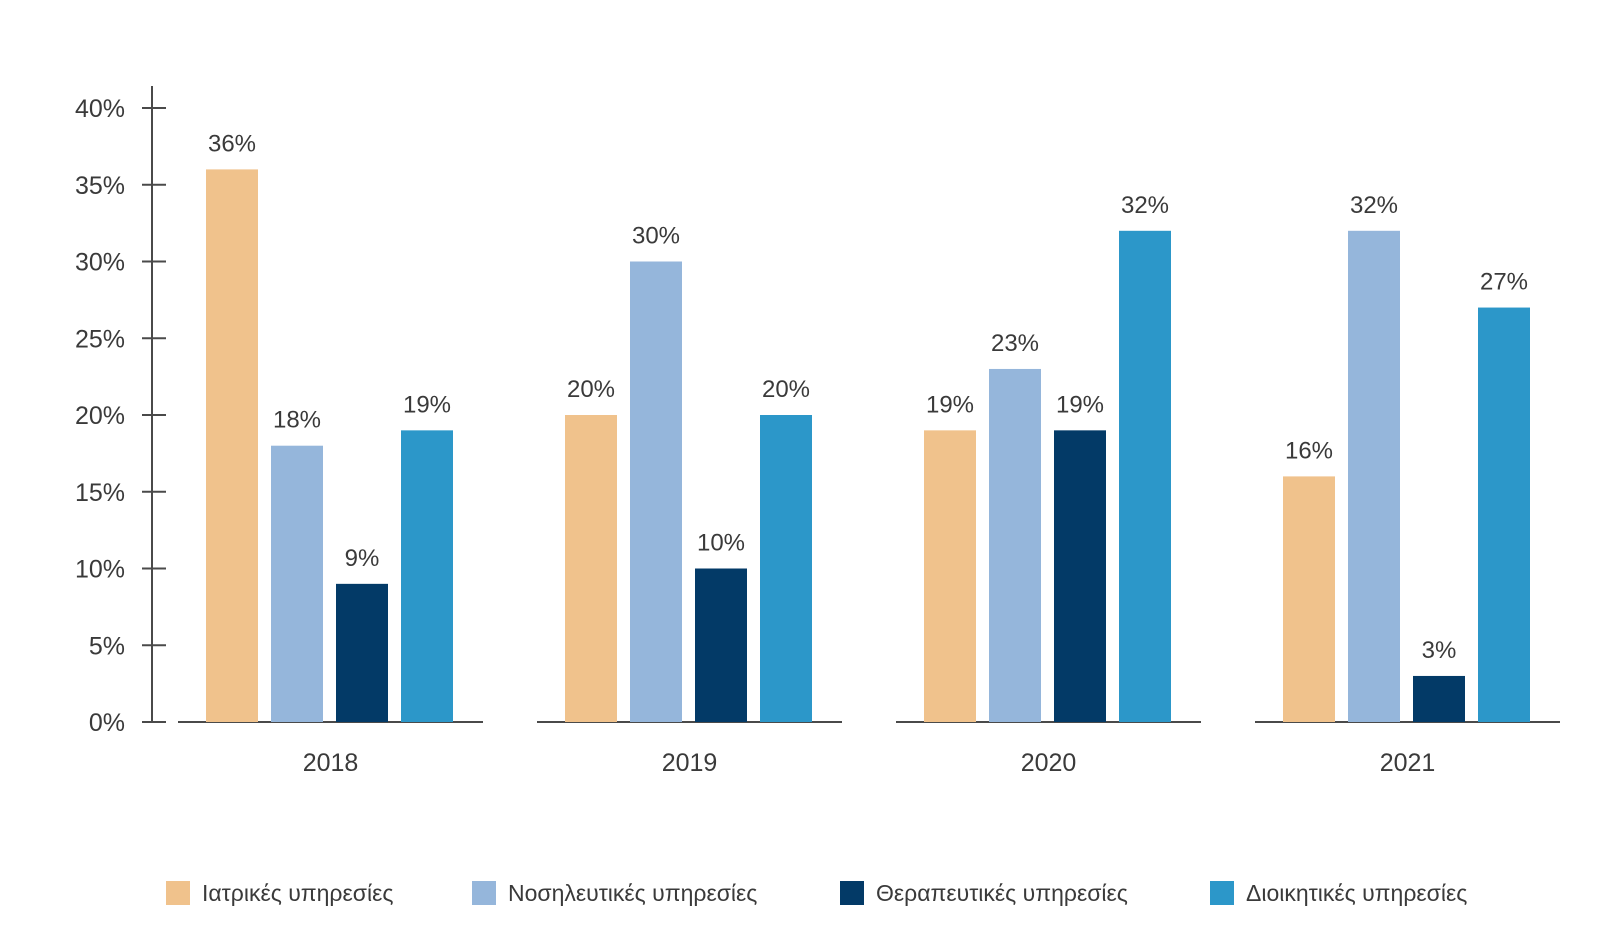  Describe the element at coordinates (100, 339) in the screenshot. I see `y-tick-label: 25%` at that location.